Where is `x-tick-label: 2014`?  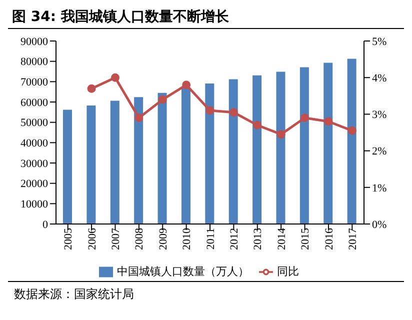 x-tick-label: 2014 is located at coordinates (282, 239).